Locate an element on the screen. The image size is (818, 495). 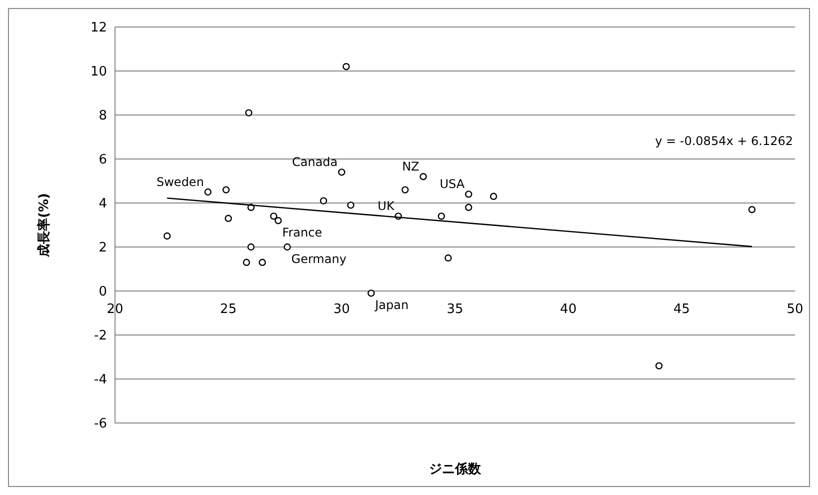
annotation: NZ is located at coordinates (411, 167).